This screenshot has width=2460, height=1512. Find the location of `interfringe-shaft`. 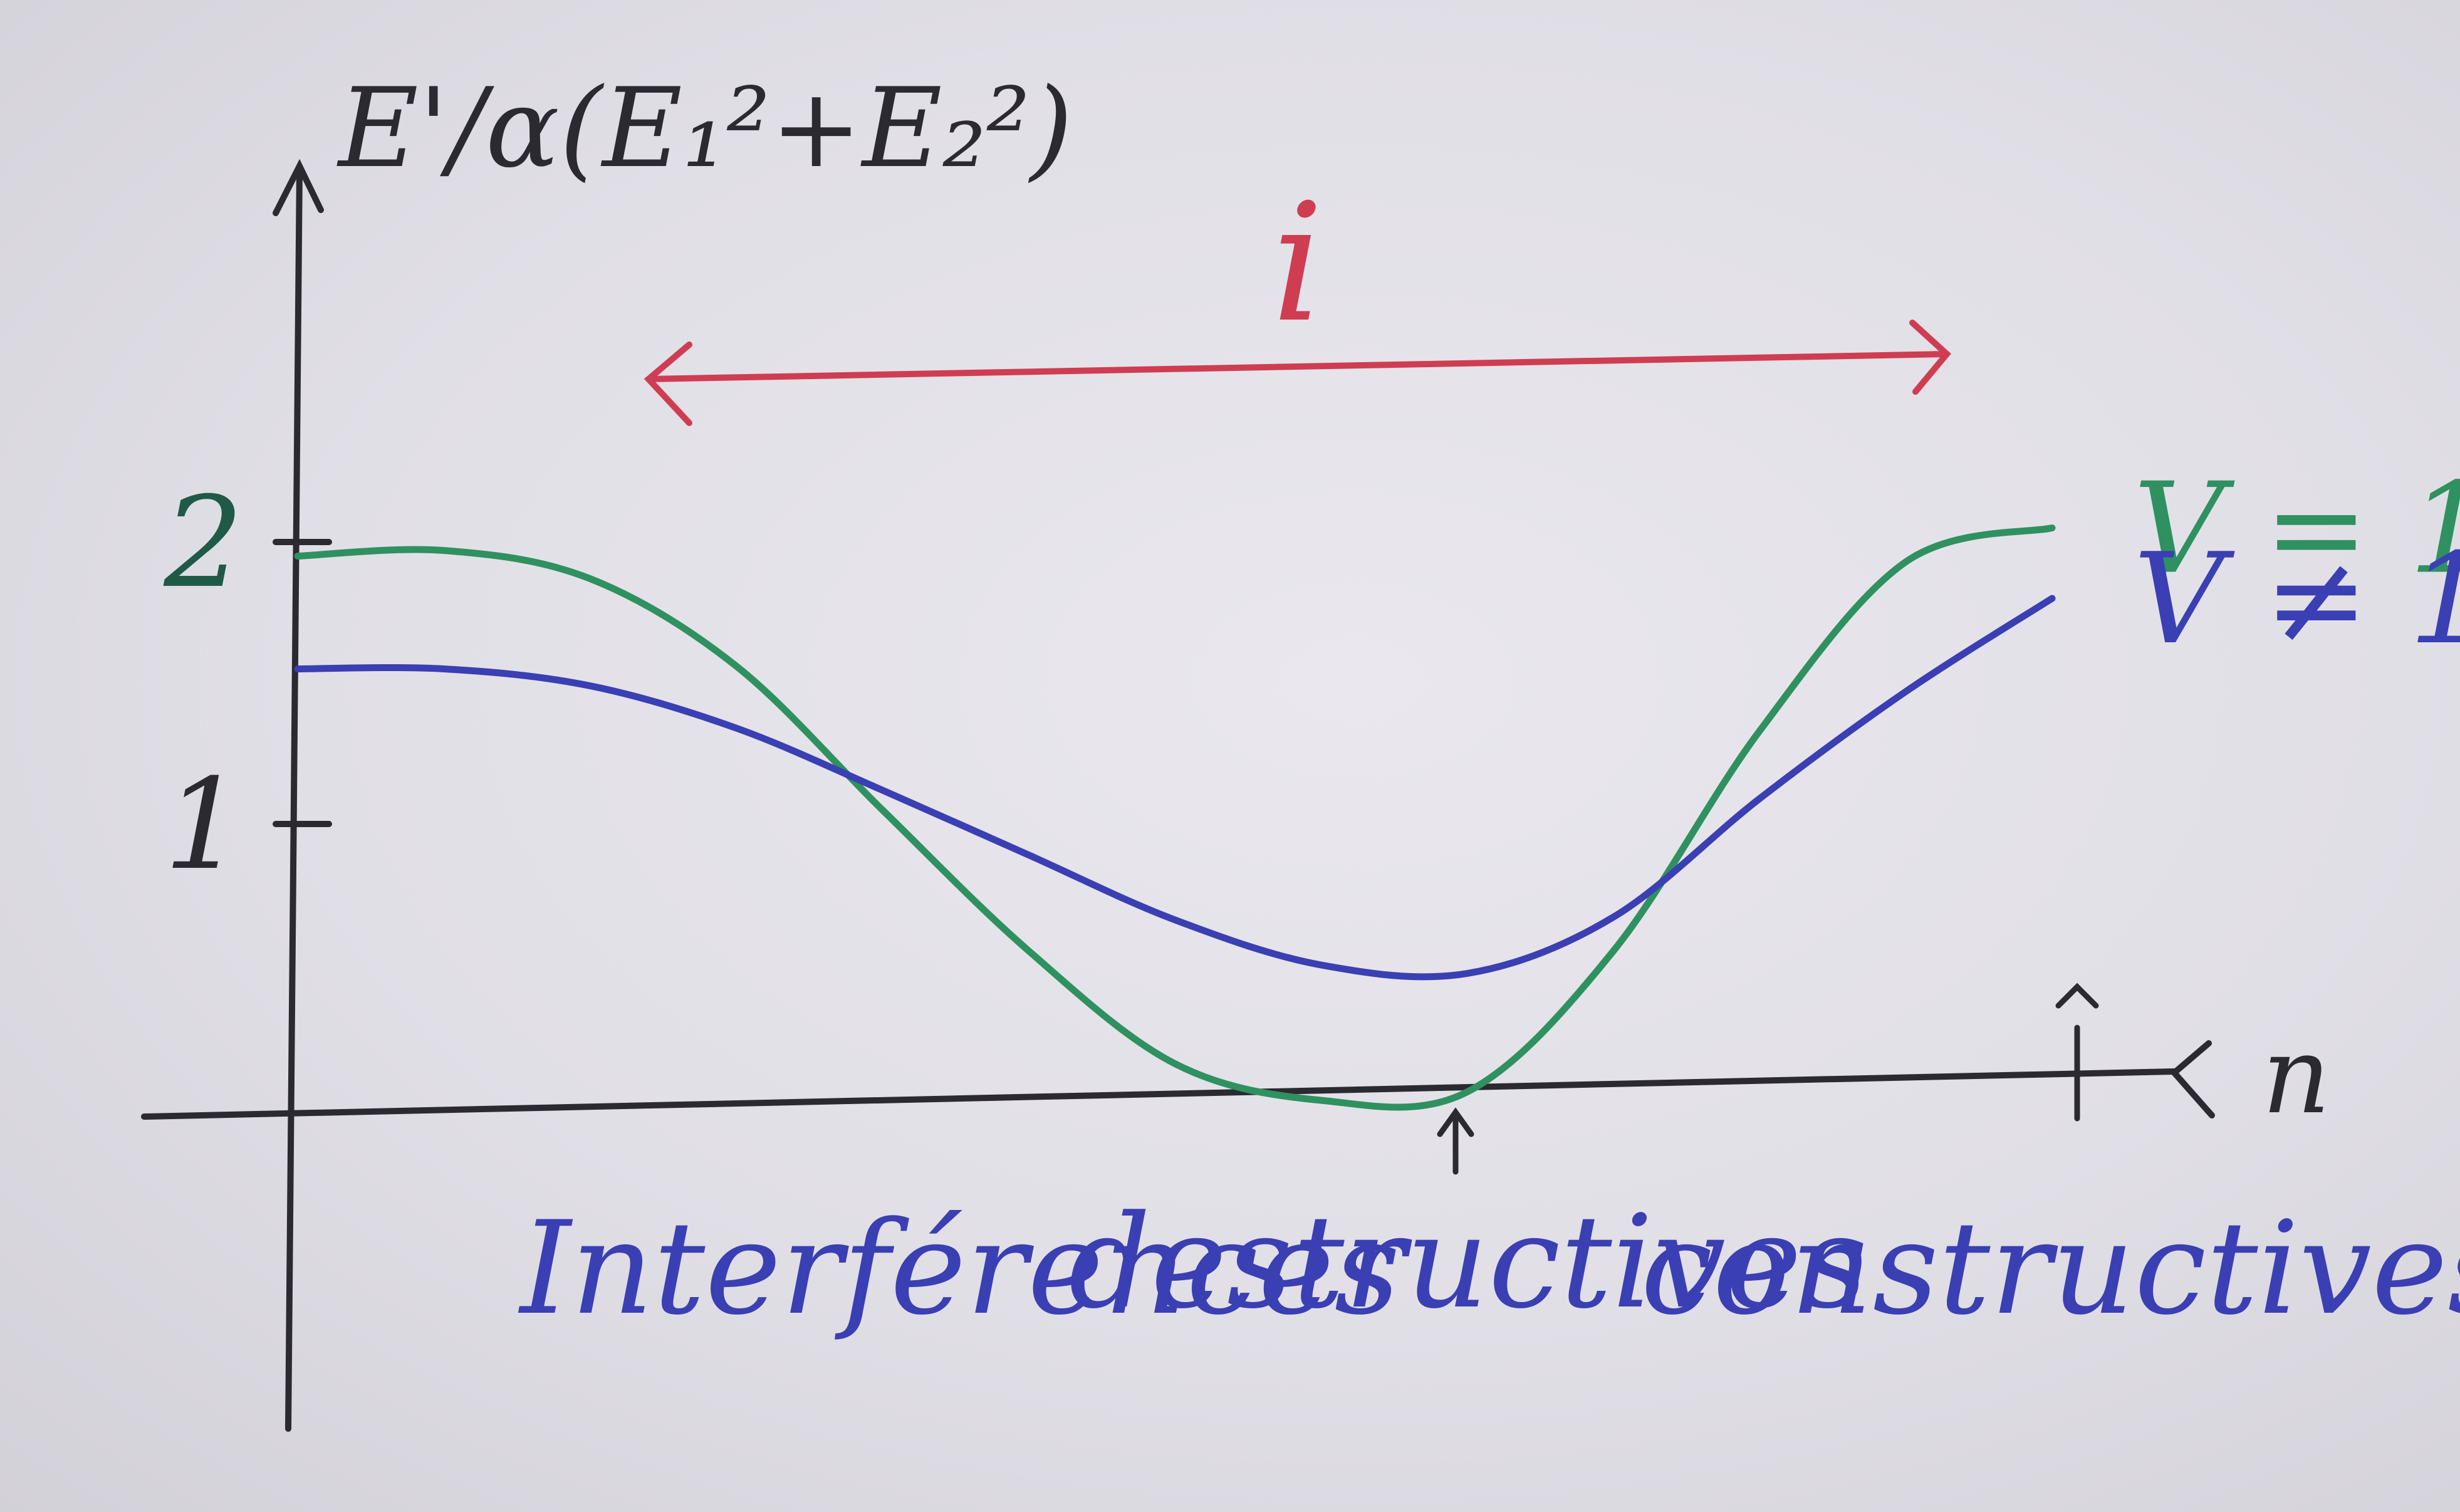

interfringe-shaft is located at coordinates (1297, 367).